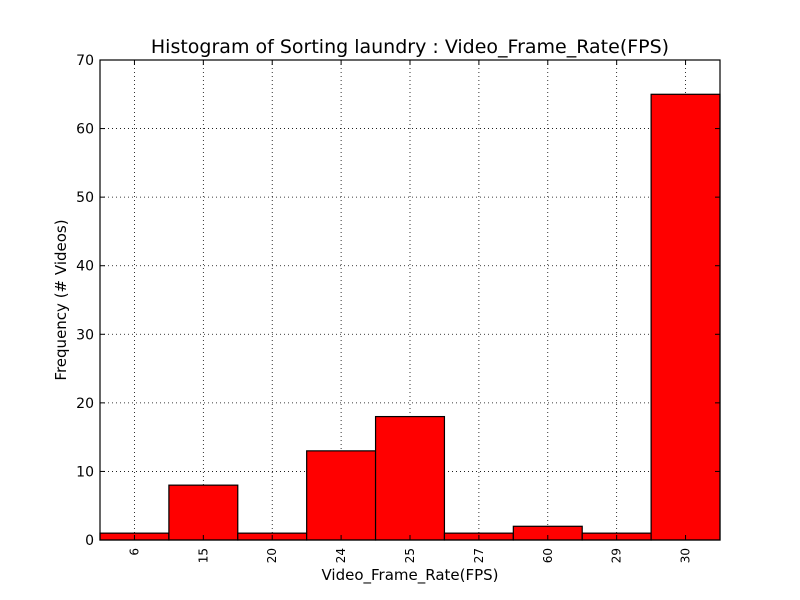 This screenshot has width=800, height=600. I want to click on y-tick-label: 20, so click(85, 404).